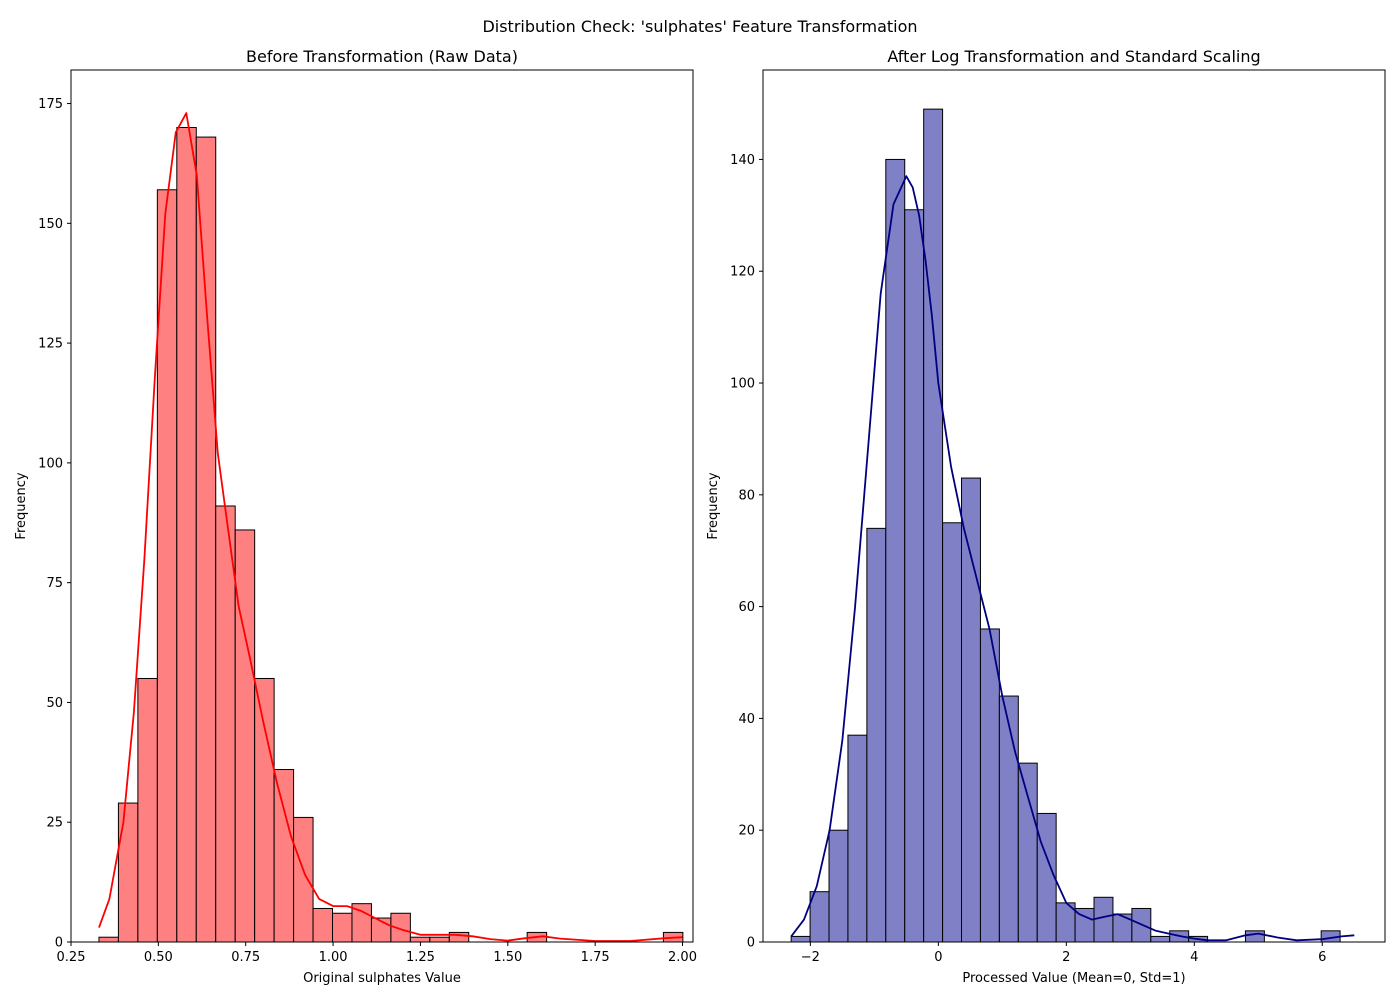  I want to click on panel-1-y-tick-label: 175, so click(50, 104).